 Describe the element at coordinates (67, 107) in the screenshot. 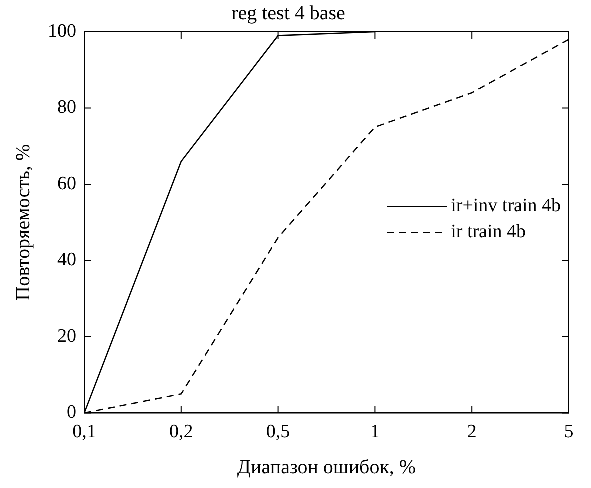

I see `y-tick-label: 80` at that location.